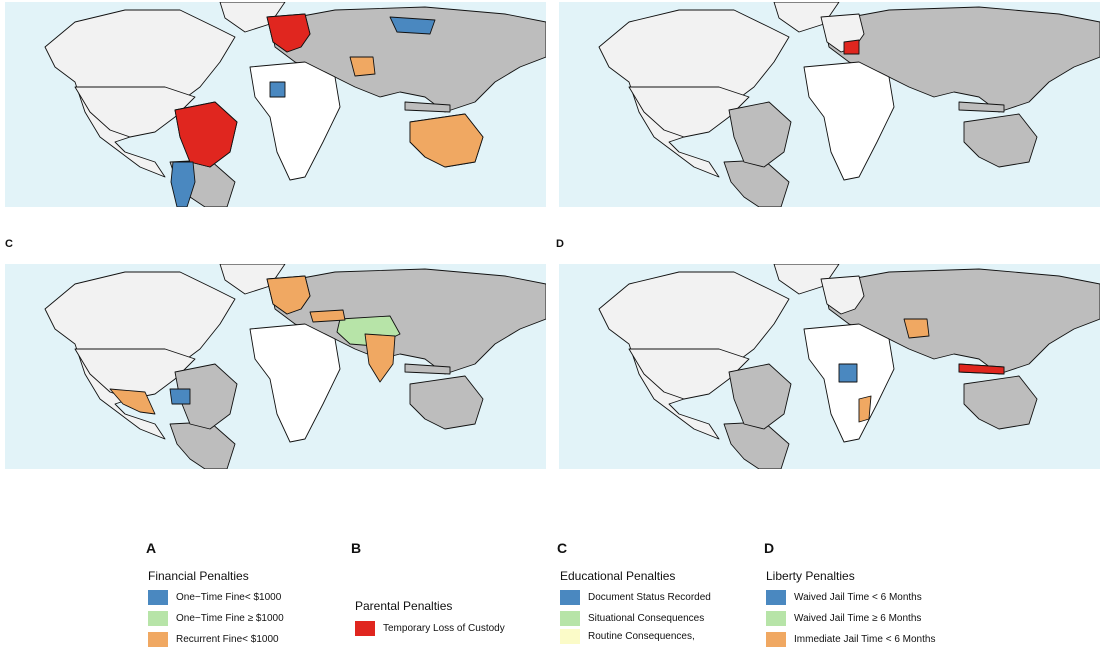 This screenshot has width=1100, height=647. I want to click on legend-item-c-0: Document Status Recorded, so click(635, 597).